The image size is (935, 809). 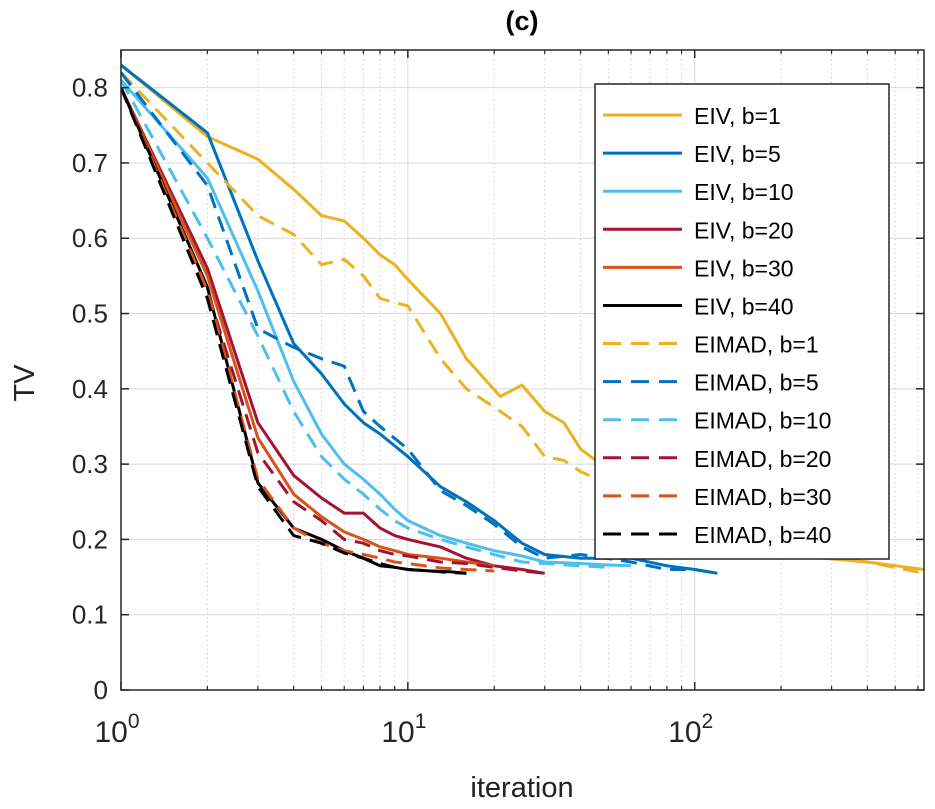 I want to click on legend-label-11: EIMAD, b=40, so click(x=762, y=535).